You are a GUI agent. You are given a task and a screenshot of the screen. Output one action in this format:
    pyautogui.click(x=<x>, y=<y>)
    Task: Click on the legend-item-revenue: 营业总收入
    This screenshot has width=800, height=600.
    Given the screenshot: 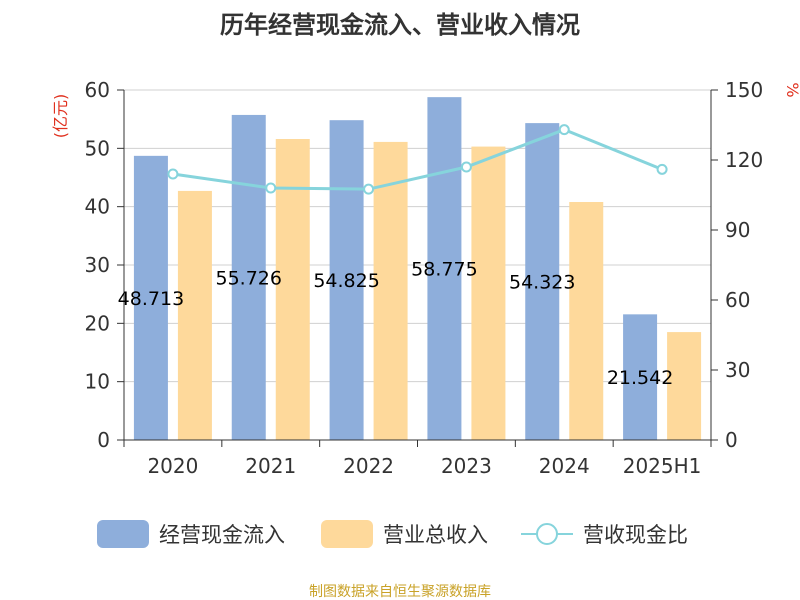 What is the action you would take?
    pyautogui.click(x=404, y=534)
    